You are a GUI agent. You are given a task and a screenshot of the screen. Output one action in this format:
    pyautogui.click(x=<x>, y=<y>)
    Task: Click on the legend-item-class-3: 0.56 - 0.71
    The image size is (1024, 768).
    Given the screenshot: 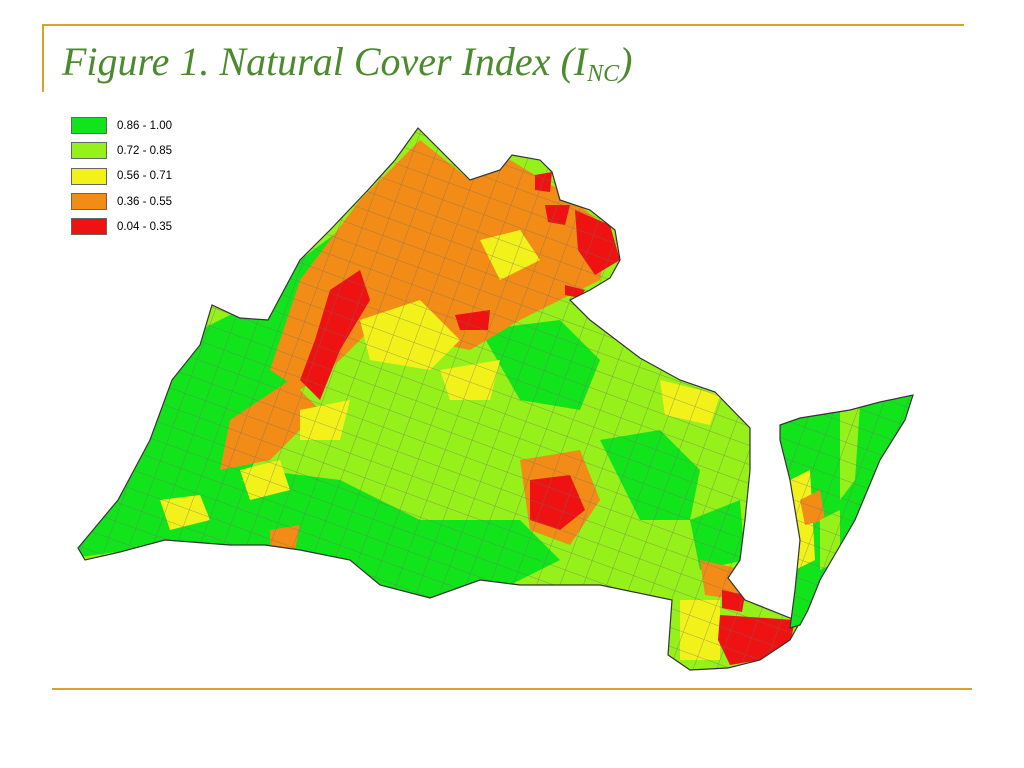 What is the action you would take?
    pyautogui.click(x=121, y=176)
    